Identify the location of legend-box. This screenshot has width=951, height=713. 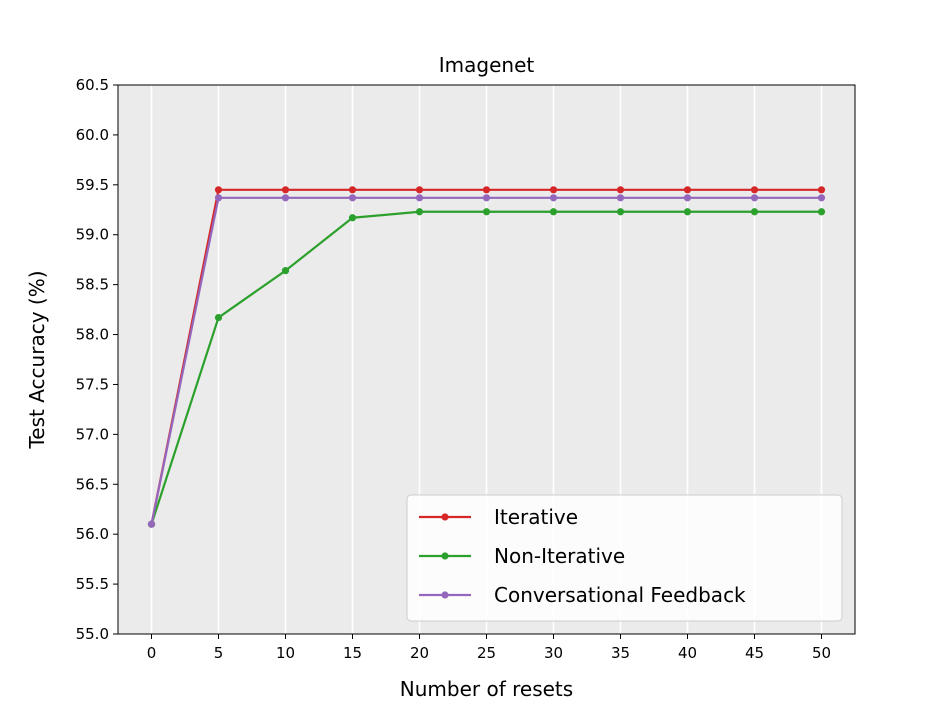
(624, 558).